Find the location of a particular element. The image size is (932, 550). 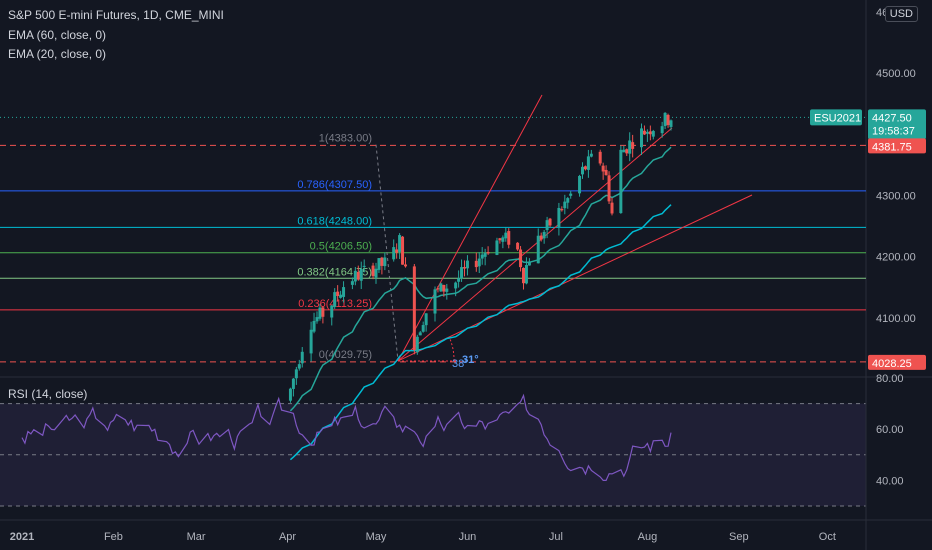

last-price-tag-bg is located at coordinates (897, 124).